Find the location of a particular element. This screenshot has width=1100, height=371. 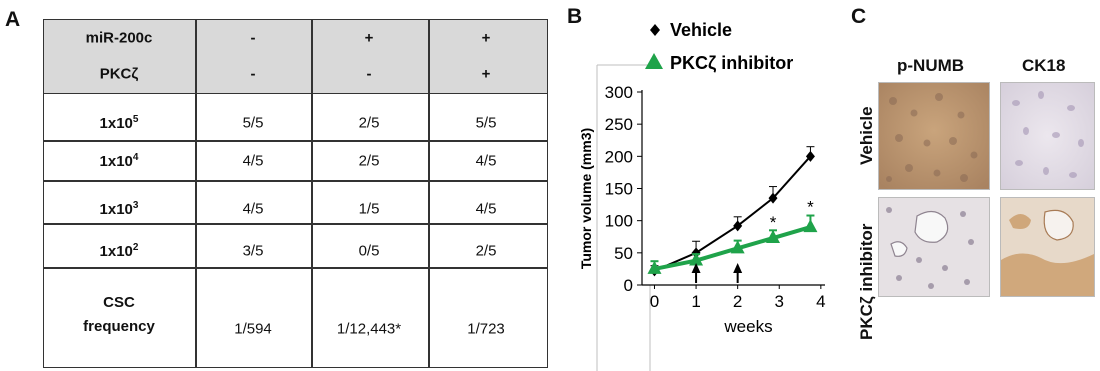

x-axis-label: weeks is located at coordinates (747, 326).